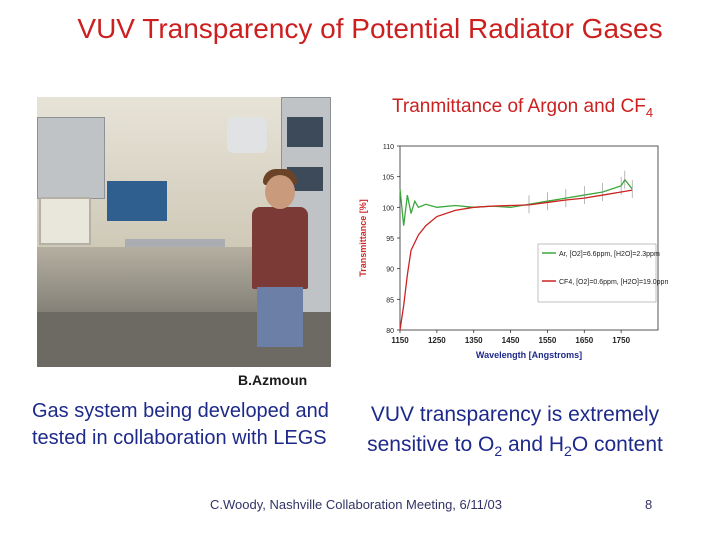 The width and height of the screenshot is (720, 540). What do you see at coordinates (390, 300) in the screenshot?
I see `y-tick-label: 85` at bounding box center [390, 300].